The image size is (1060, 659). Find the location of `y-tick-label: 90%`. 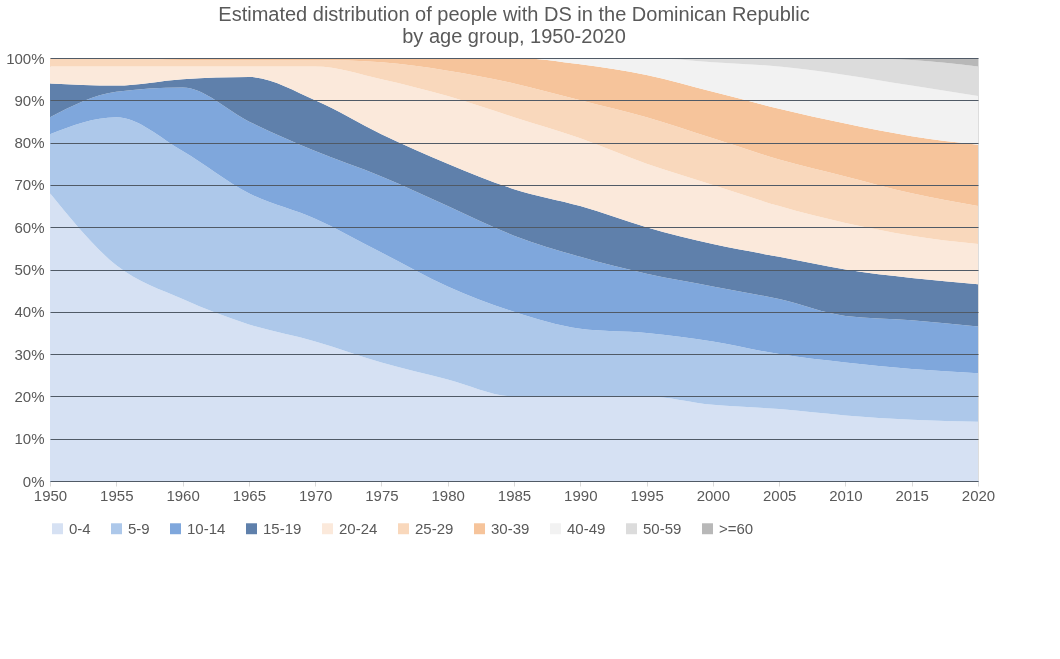

y-tick-label: 90% is located at coordinates (29, 100).